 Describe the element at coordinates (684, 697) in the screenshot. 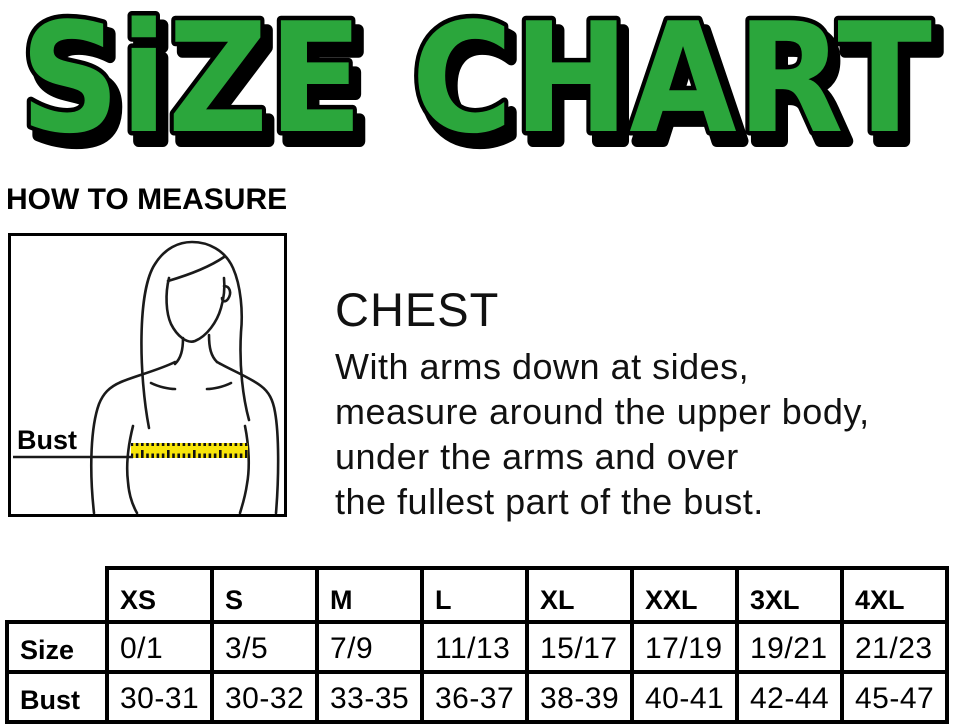

I see `bust-value-cell: 40-41` at that location.